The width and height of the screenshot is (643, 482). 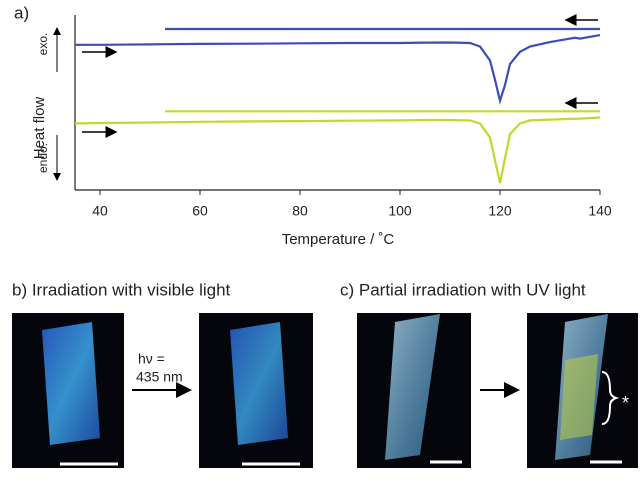 I want to click on marker: *, so click(x=625, y=403).